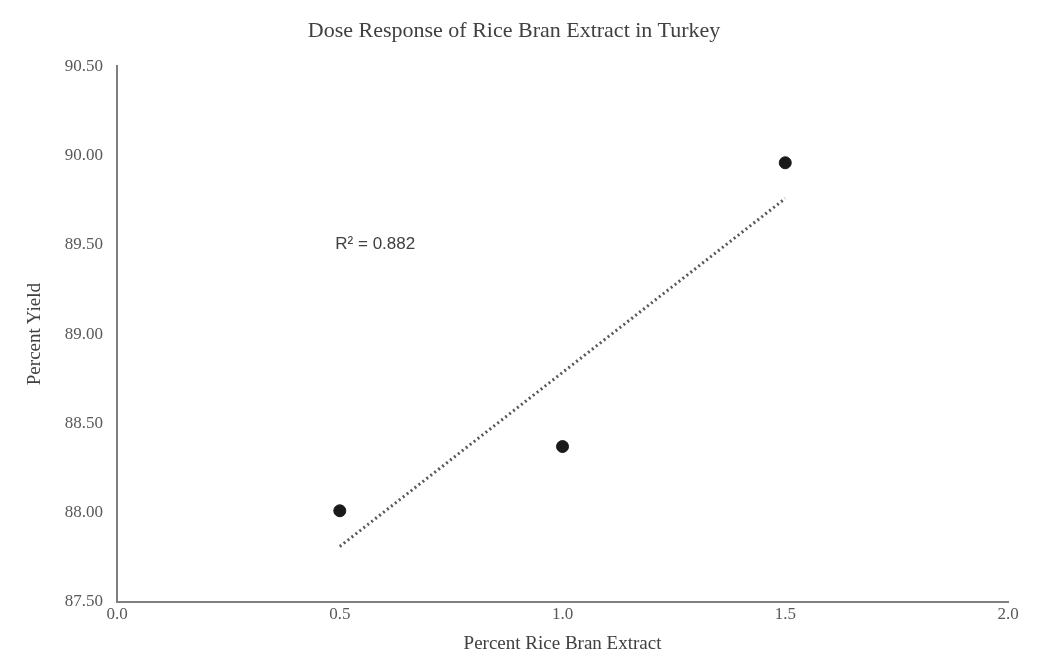 Image resolution: width=1038 pixels, height=669 pixels. Describe the element at coordinates (84, 601) in the screenshot. I see `y-tick-label: 87.50` at that location.